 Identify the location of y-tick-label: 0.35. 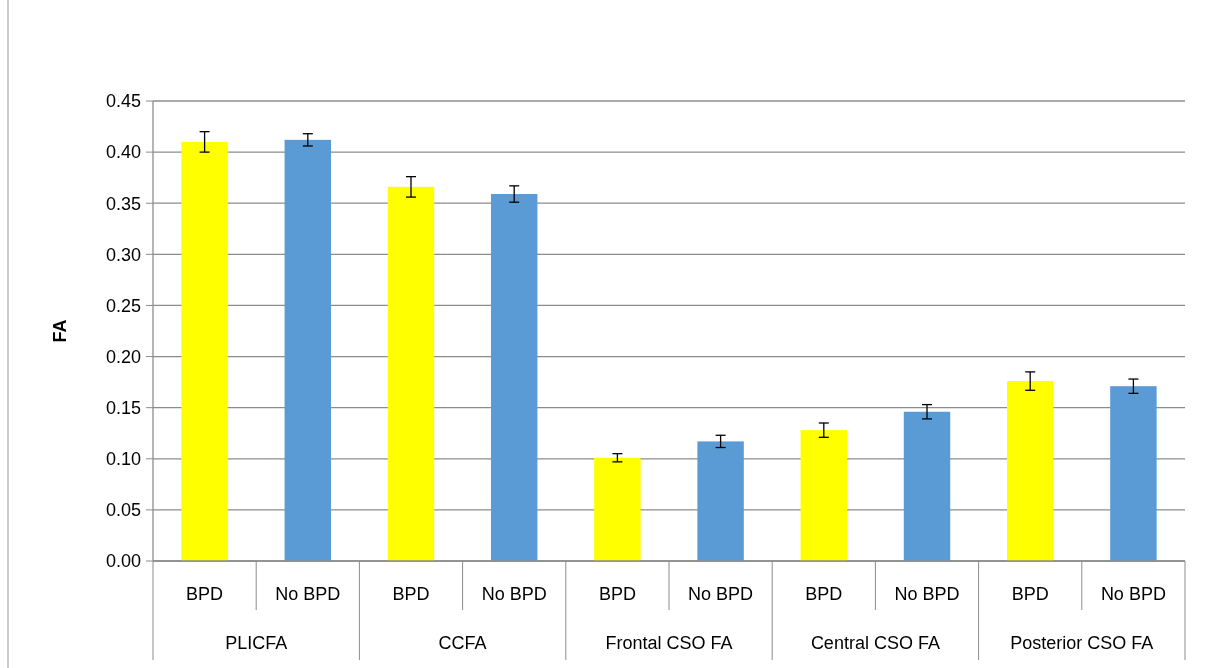
(123, 203).